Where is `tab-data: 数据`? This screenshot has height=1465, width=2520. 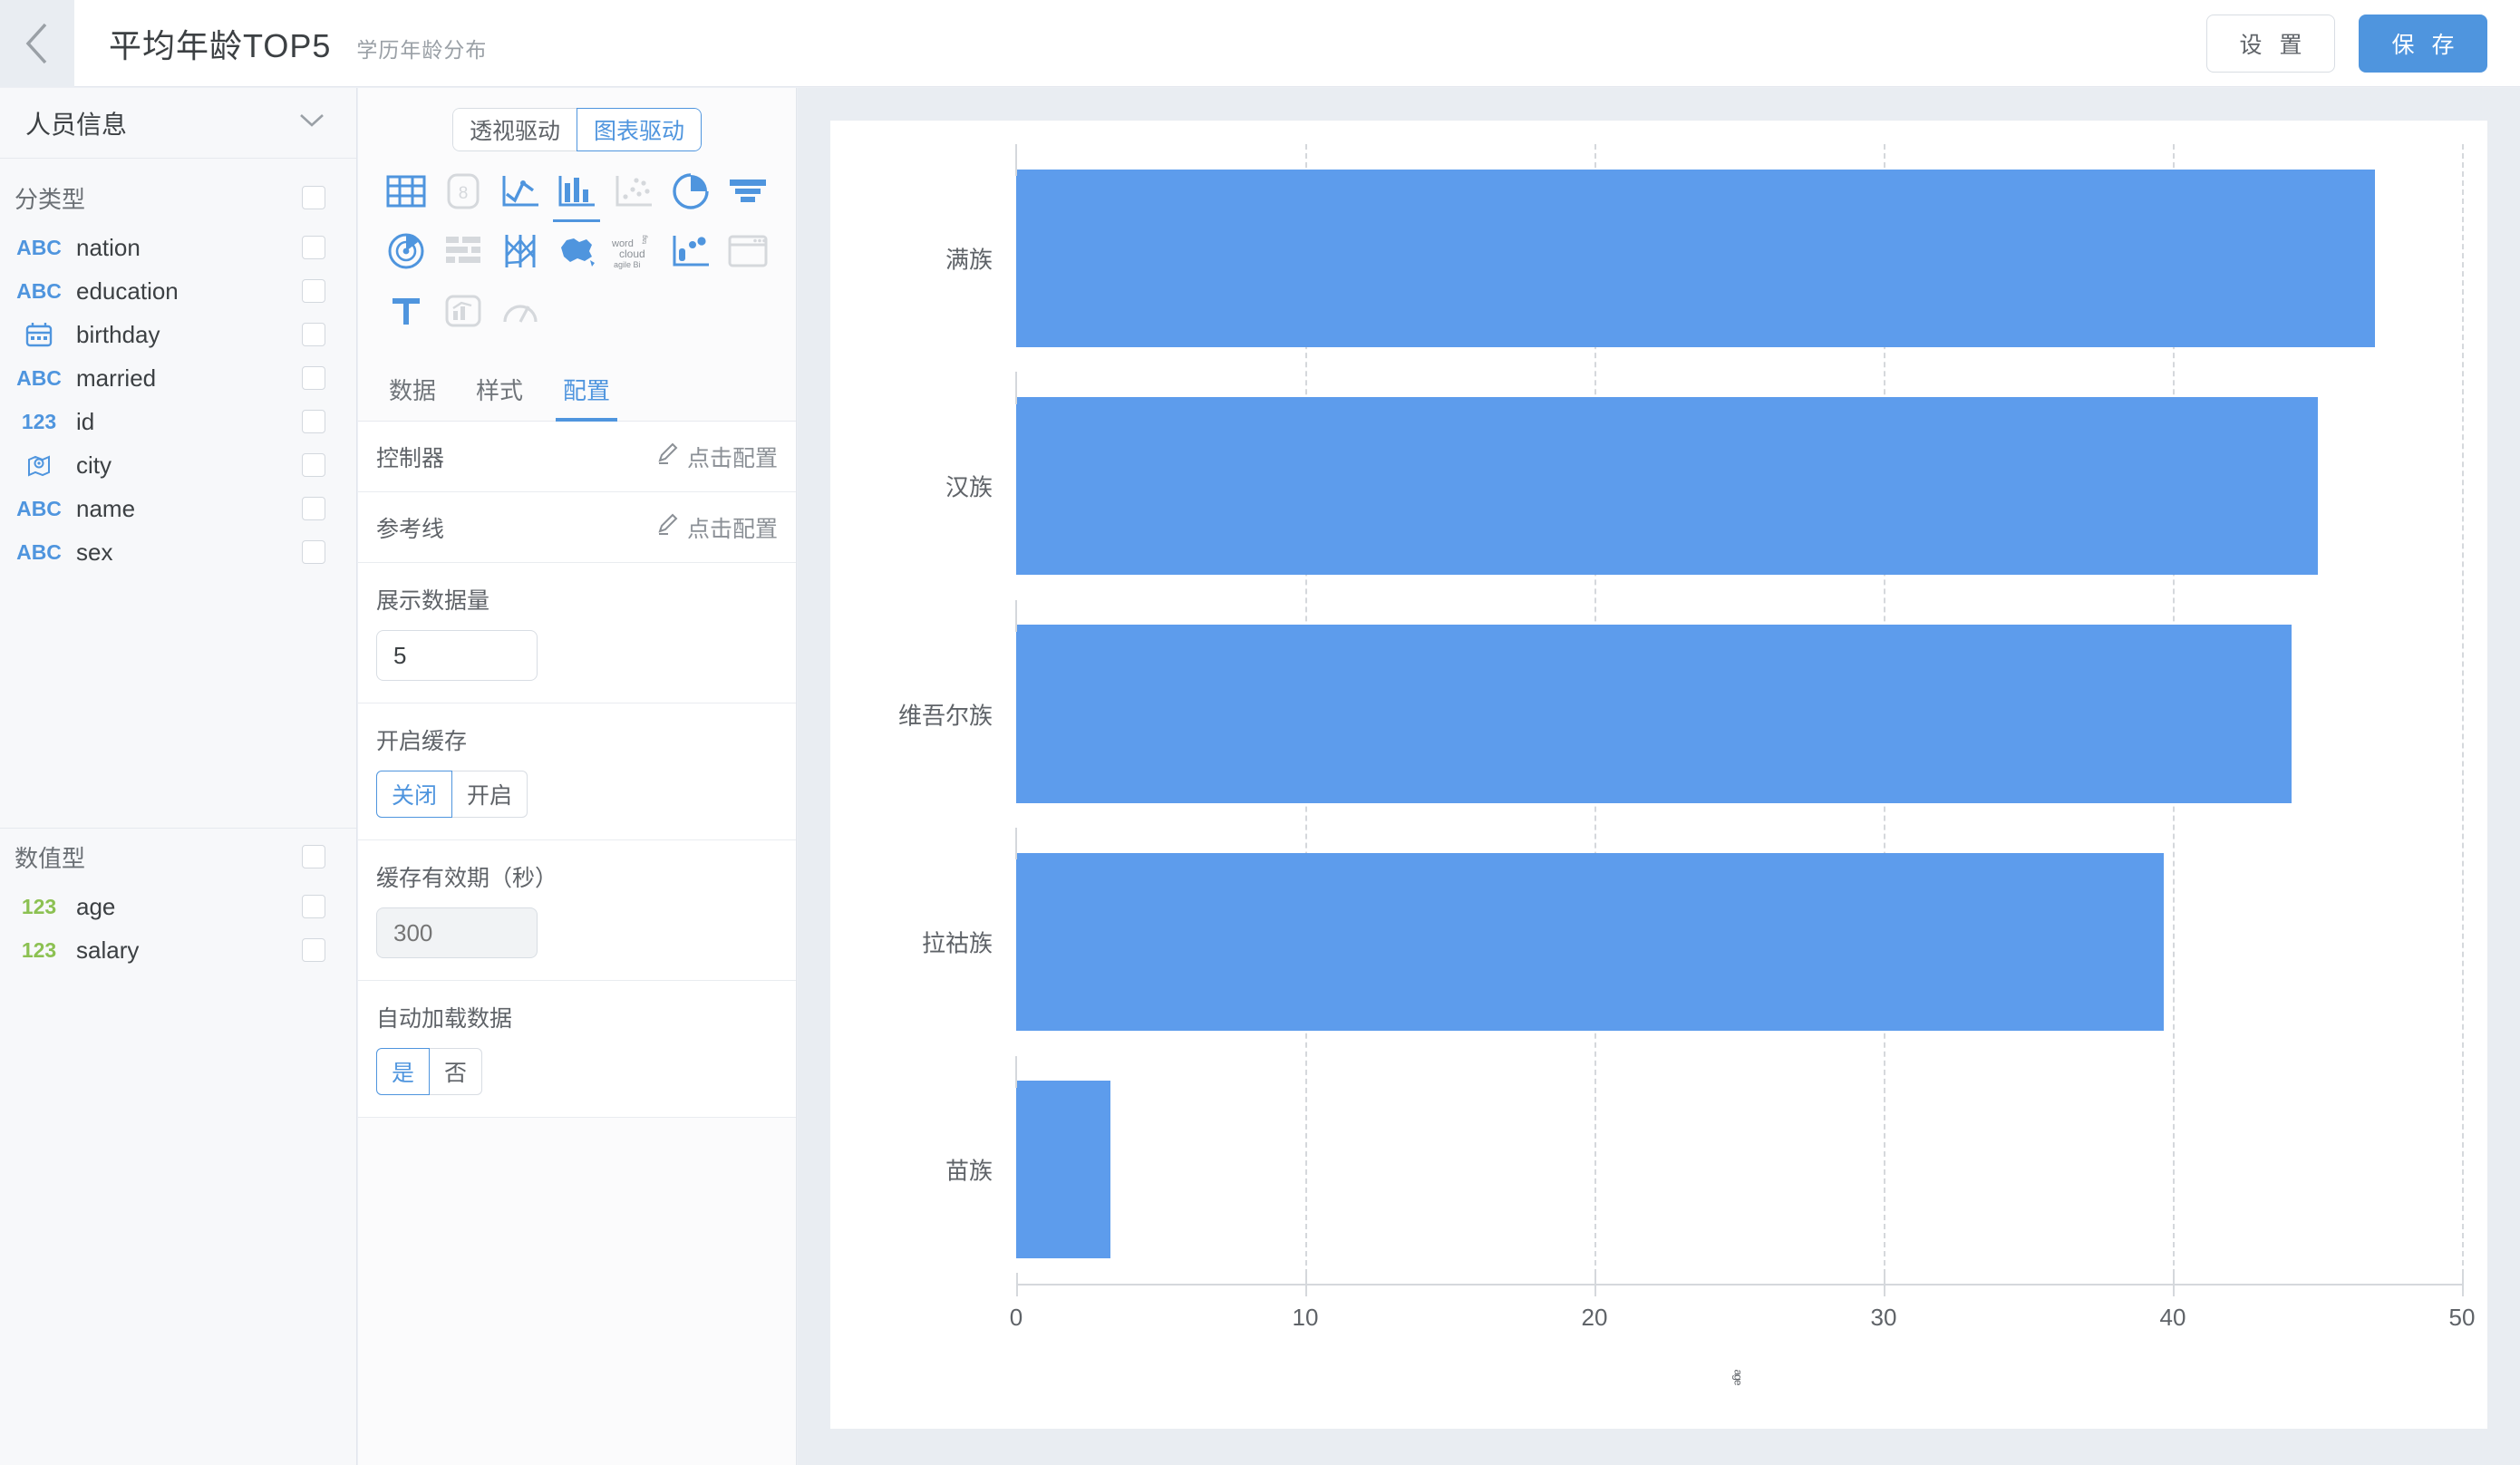
tab-data: 数据 is located at coordinates (413, 390).